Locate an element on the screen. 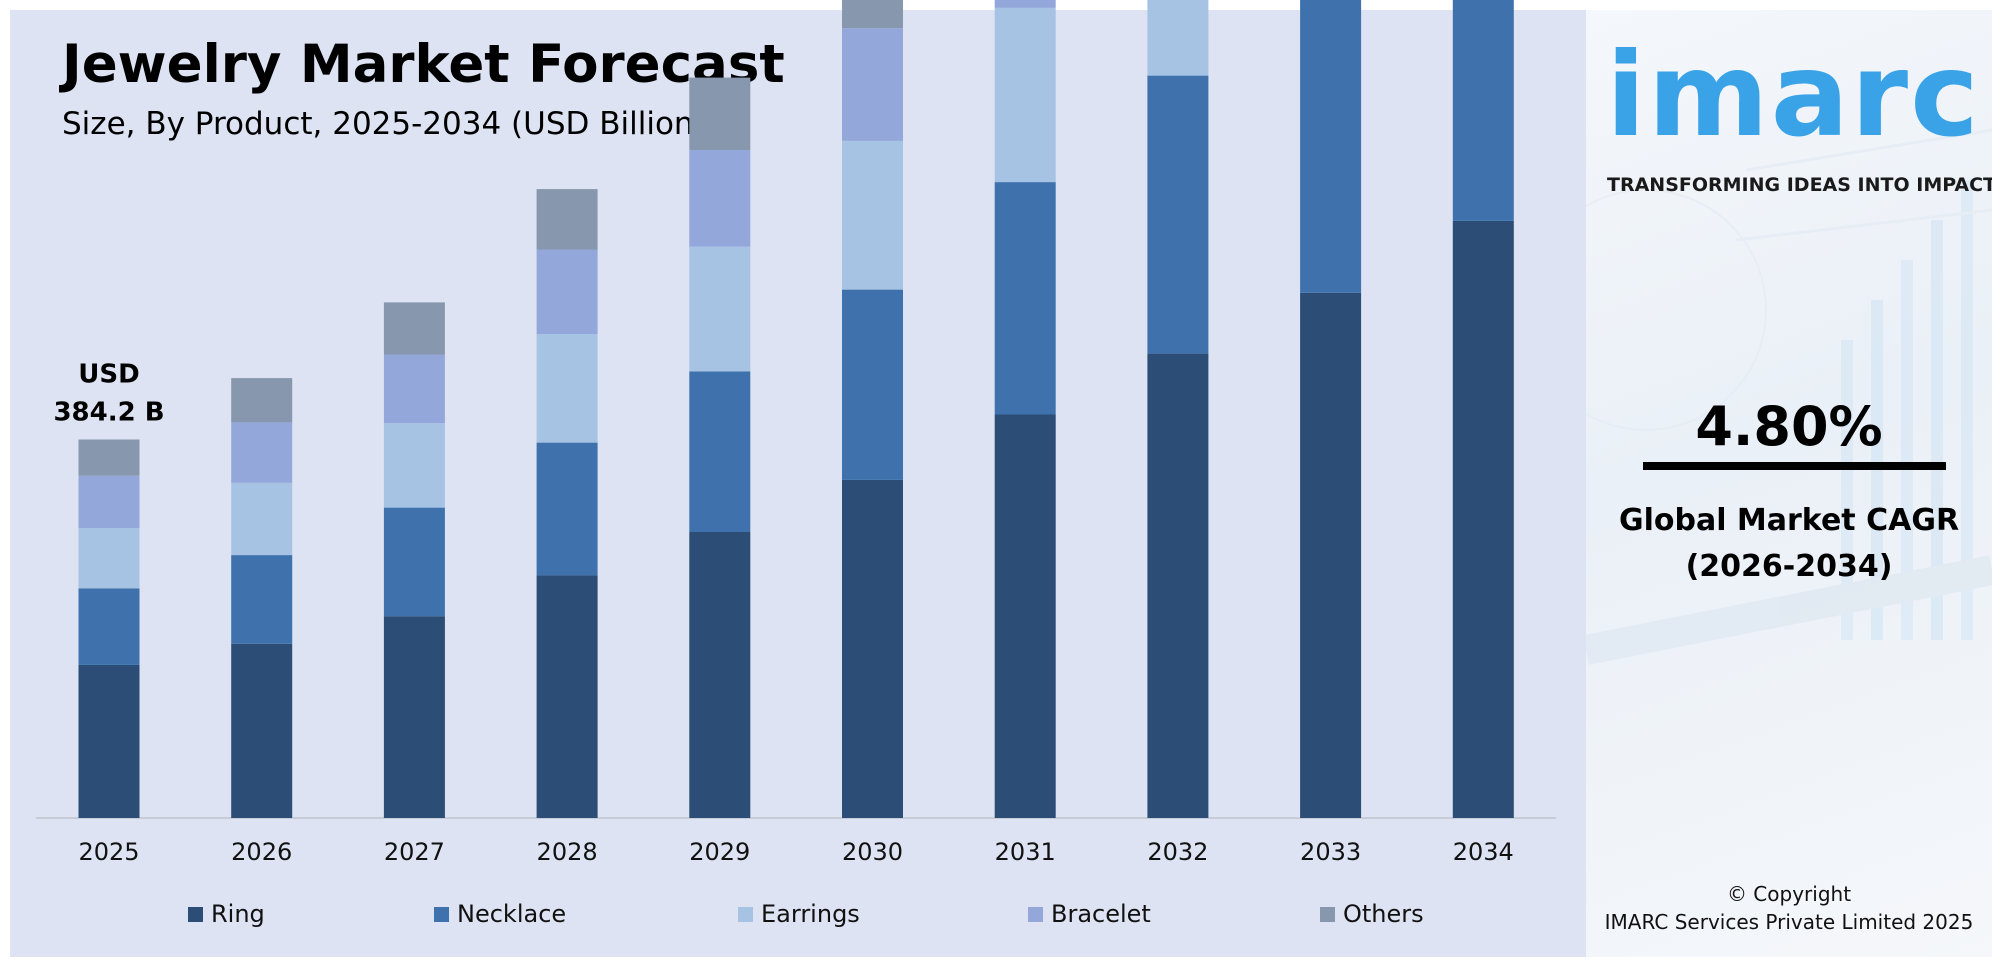 The height and width of the screenshot is (968, 2002). annotation-line1-2025: USD is located at coordinates (108, 375).